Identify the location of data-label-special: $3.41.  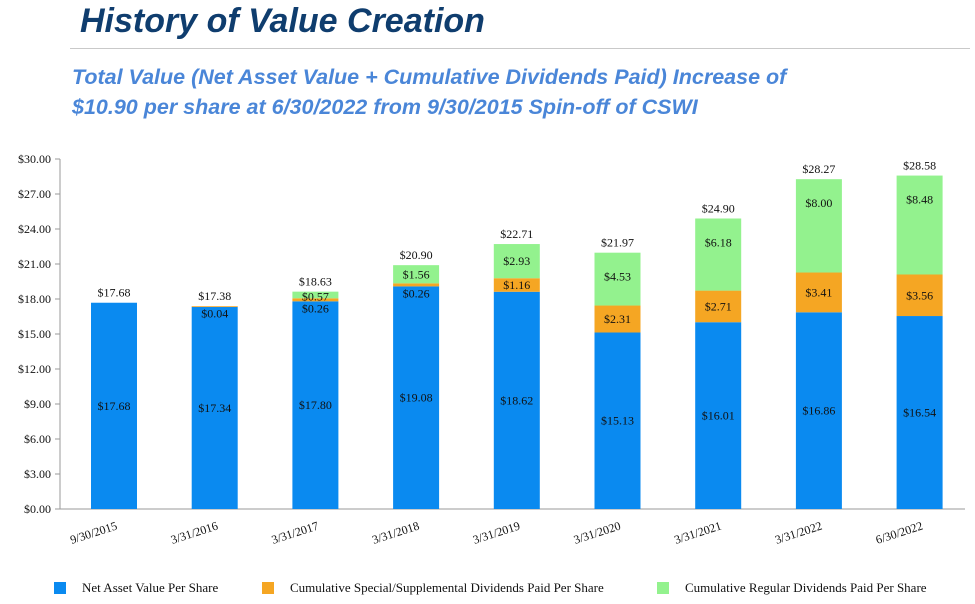
(818, 292).